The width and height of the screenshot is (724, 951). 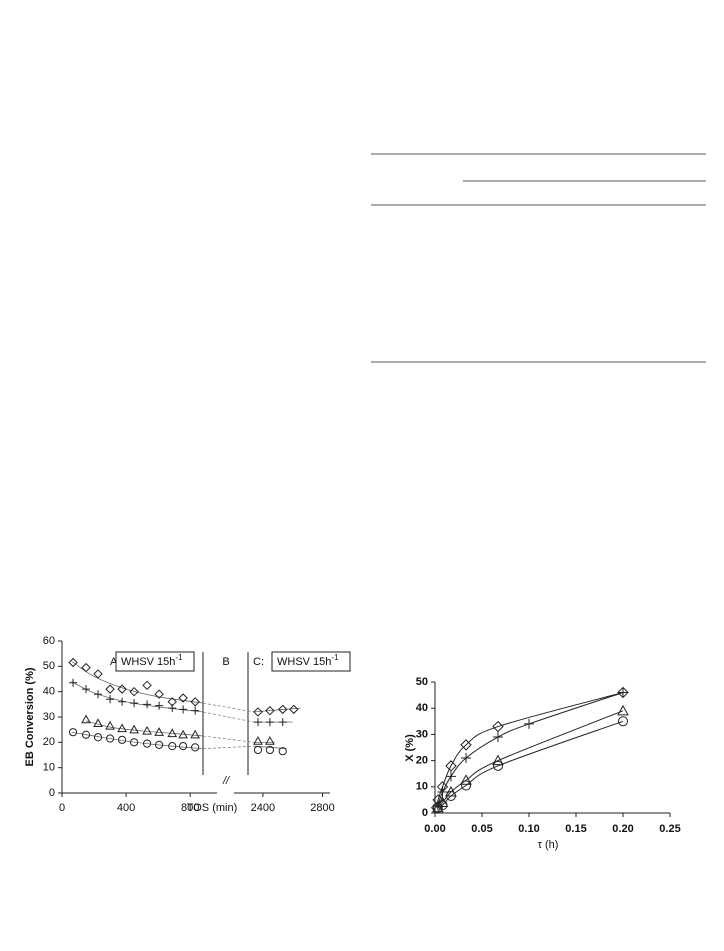 What do you see at coordinates (115, 662) in the screenshot?
I see `panel-label: A:` at bounding box center [115, 662].